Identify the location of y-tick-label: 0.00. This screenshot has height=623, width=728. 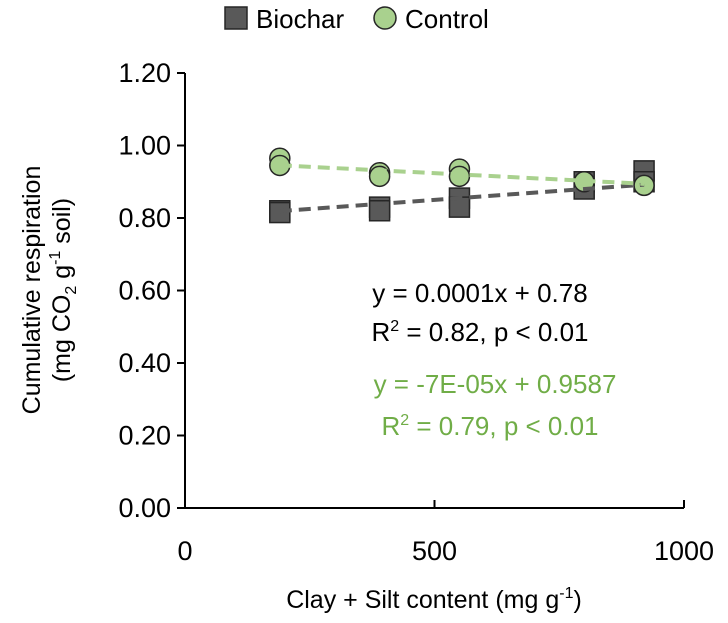
(144, 508).